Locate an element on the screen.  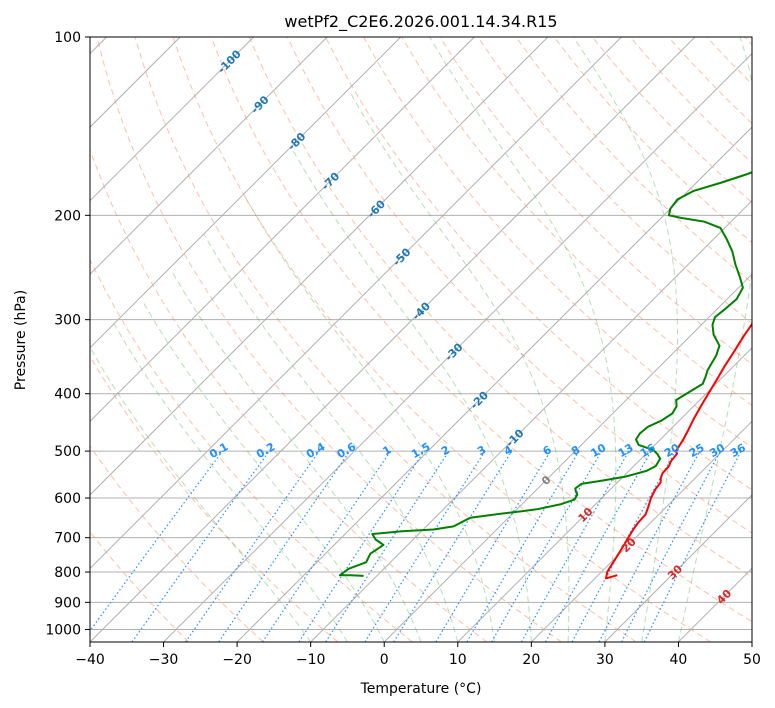
y-tick-label: 900 is located at coordinates (67, 603).